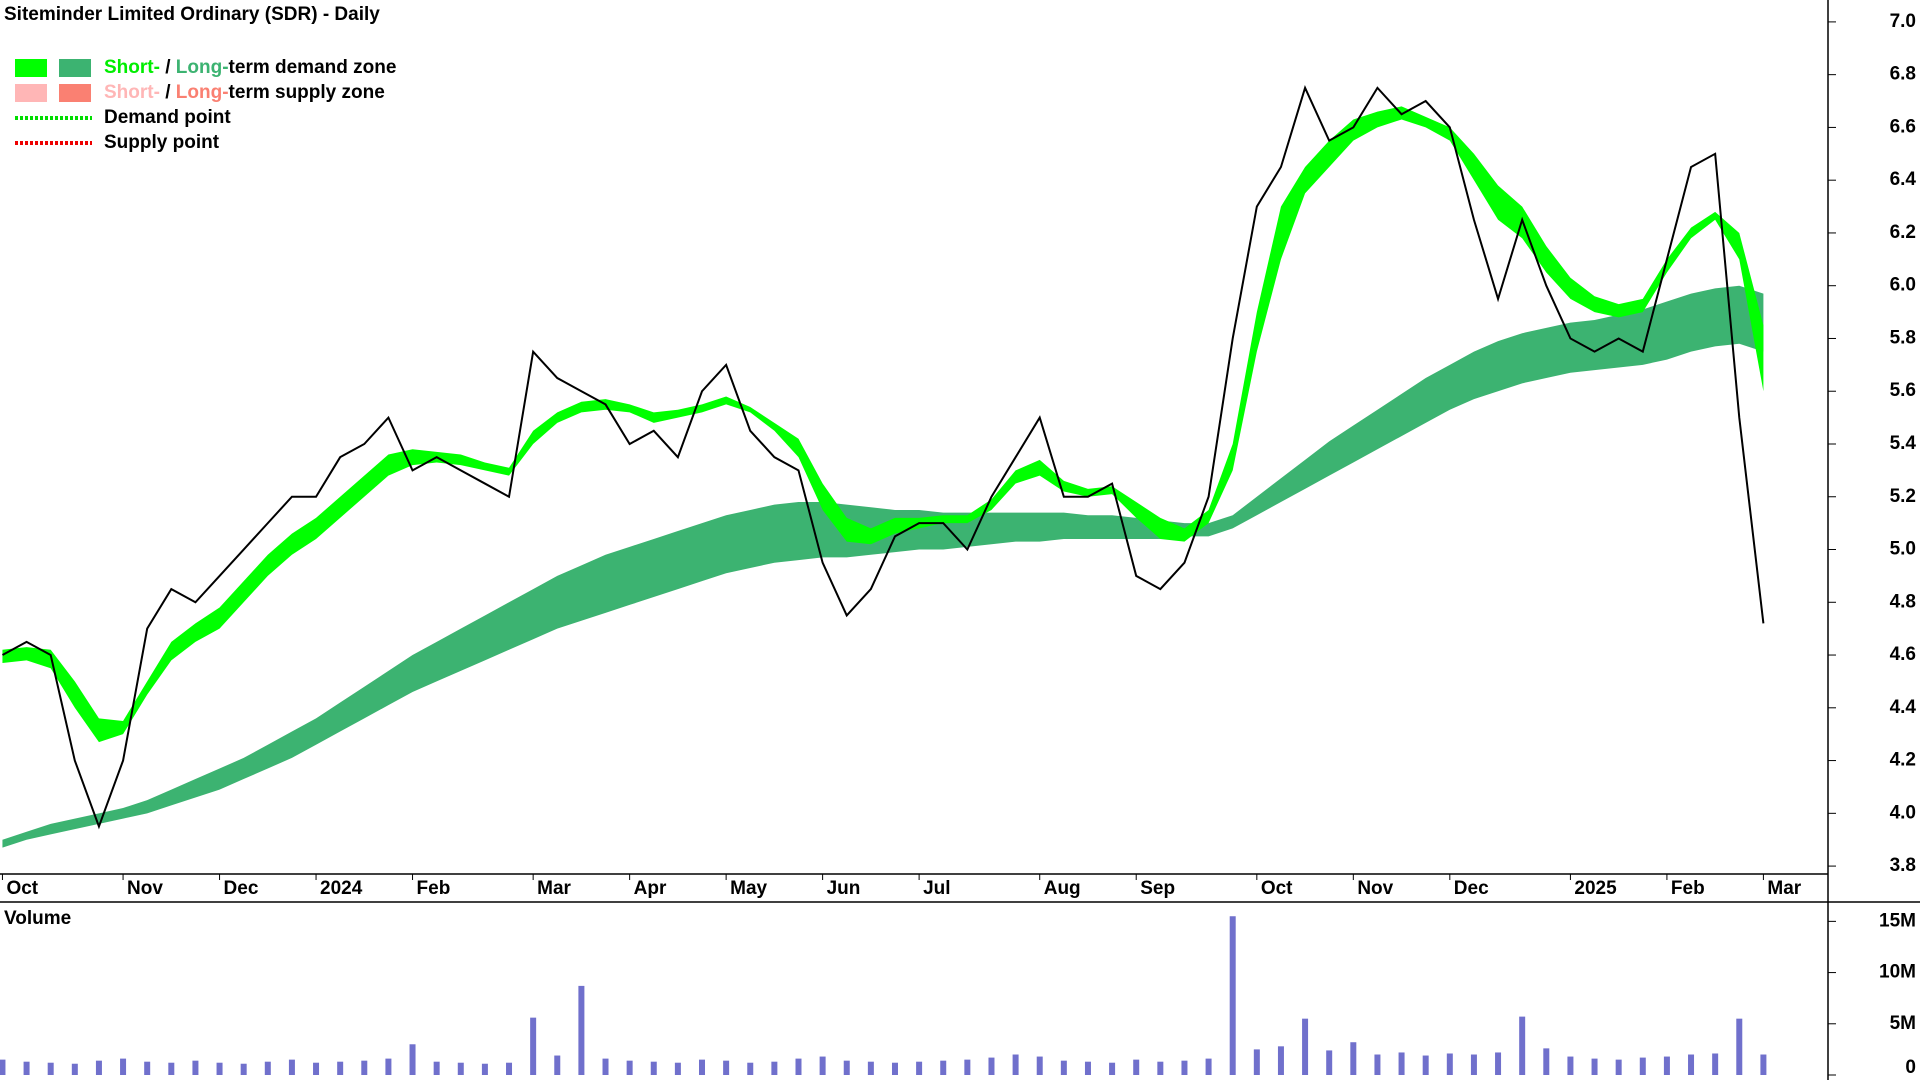 This screenshot has height=1080, width=1920. What do you see at coordinates (1903, 549) in the screenshot?
I see `y-tick-label: 5.0` at bounding box center [1903, 549].